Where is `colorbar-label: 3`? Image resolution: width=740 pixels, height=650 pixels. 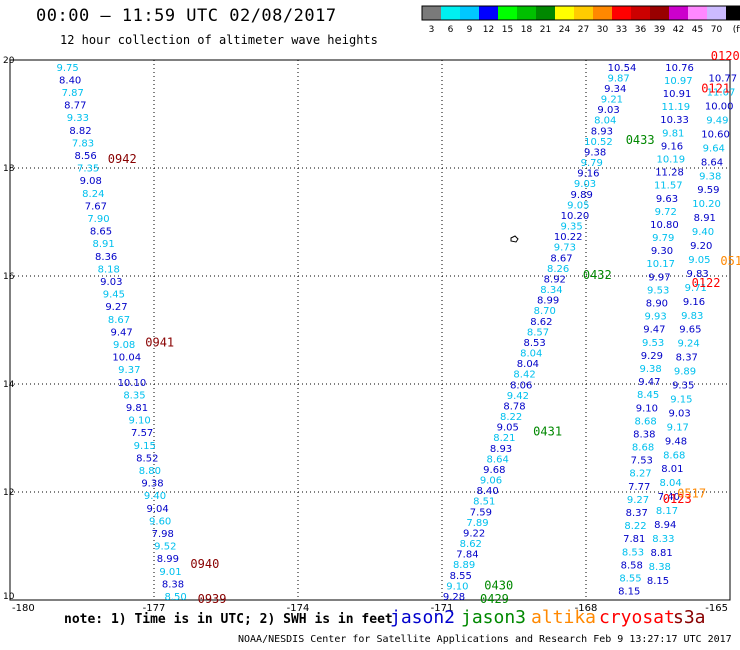
colorbar-label: 3 is located at coordinates (432, 30).